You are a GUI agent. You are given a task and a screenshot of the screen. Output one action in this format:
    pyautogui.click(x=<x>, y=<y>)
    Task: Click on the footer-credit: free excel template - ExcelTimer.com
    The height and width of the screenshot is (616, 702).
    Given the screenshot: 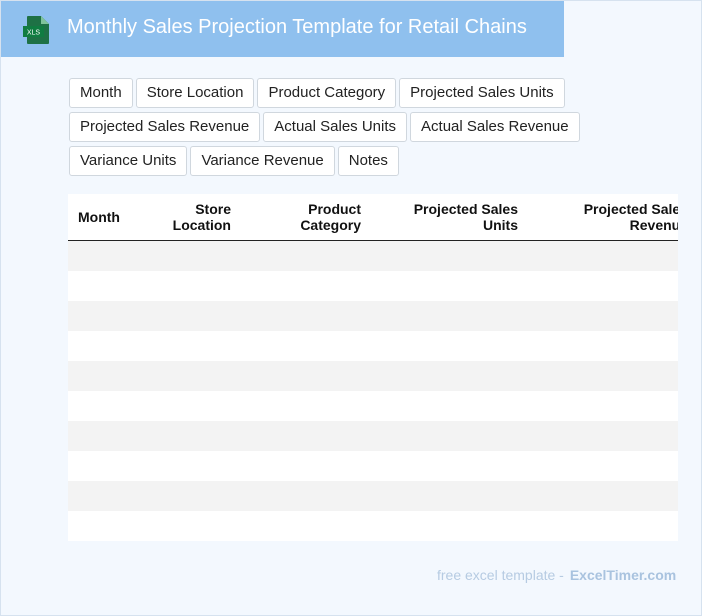 What is the action you would take?
    pyautogui.click(x=556, y=575)
    